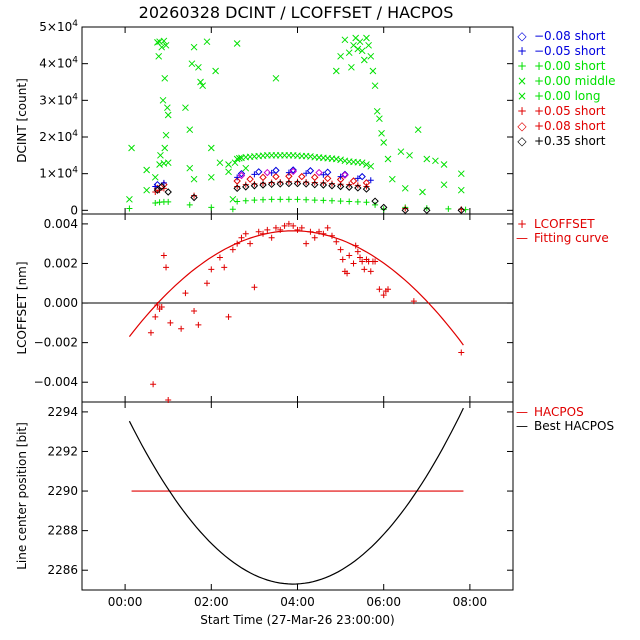 Image resolution: width=640 pixels, height=640 pixels. Describe the element at coordinates (297, 602) in the screenshot. I see `x-tick-label: 04:00` at that location.